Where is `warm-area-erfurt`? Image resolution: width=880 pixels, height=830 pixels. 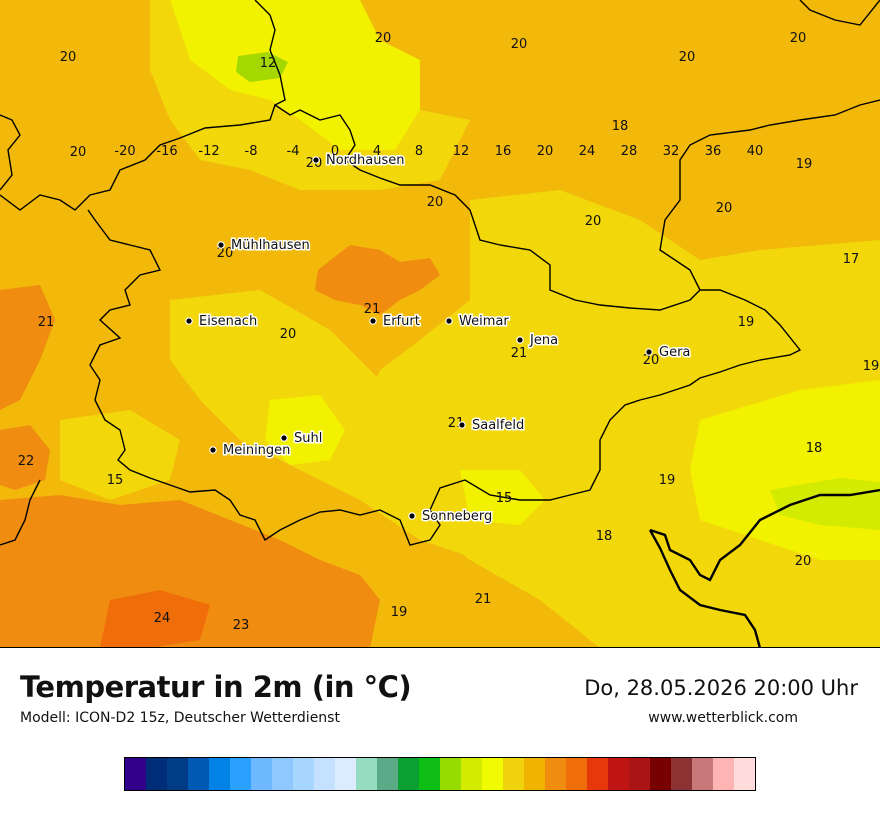
warm-area-erfurt is located at coordinates (377, 280).